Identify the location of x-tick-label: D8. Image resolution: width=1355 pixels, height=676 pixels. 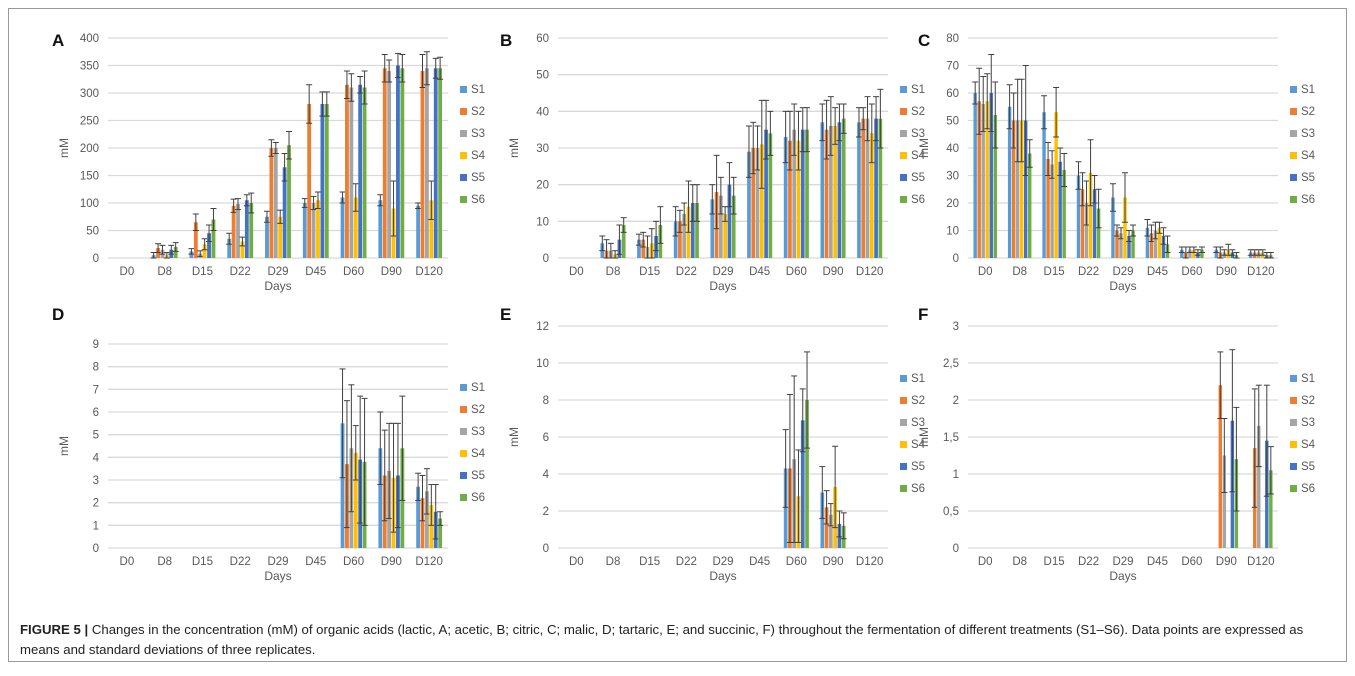
(1019, 562).